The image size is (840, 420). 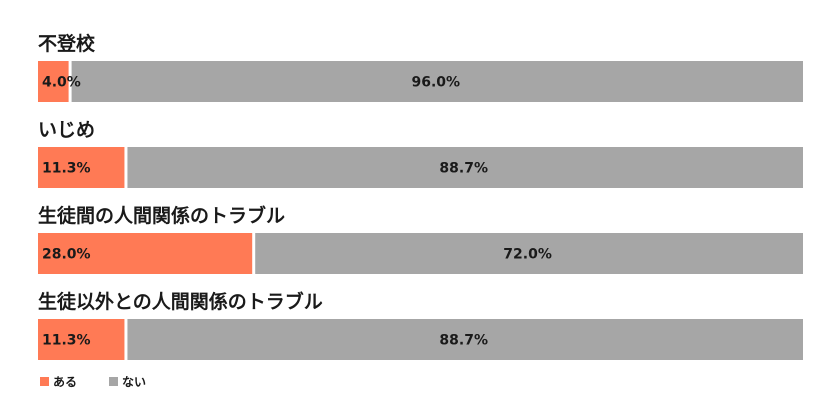 What do you see at coordinates (66, 255) in the screenshot?
I see `data-label: 28.0%` at bounding box center [66, 255].